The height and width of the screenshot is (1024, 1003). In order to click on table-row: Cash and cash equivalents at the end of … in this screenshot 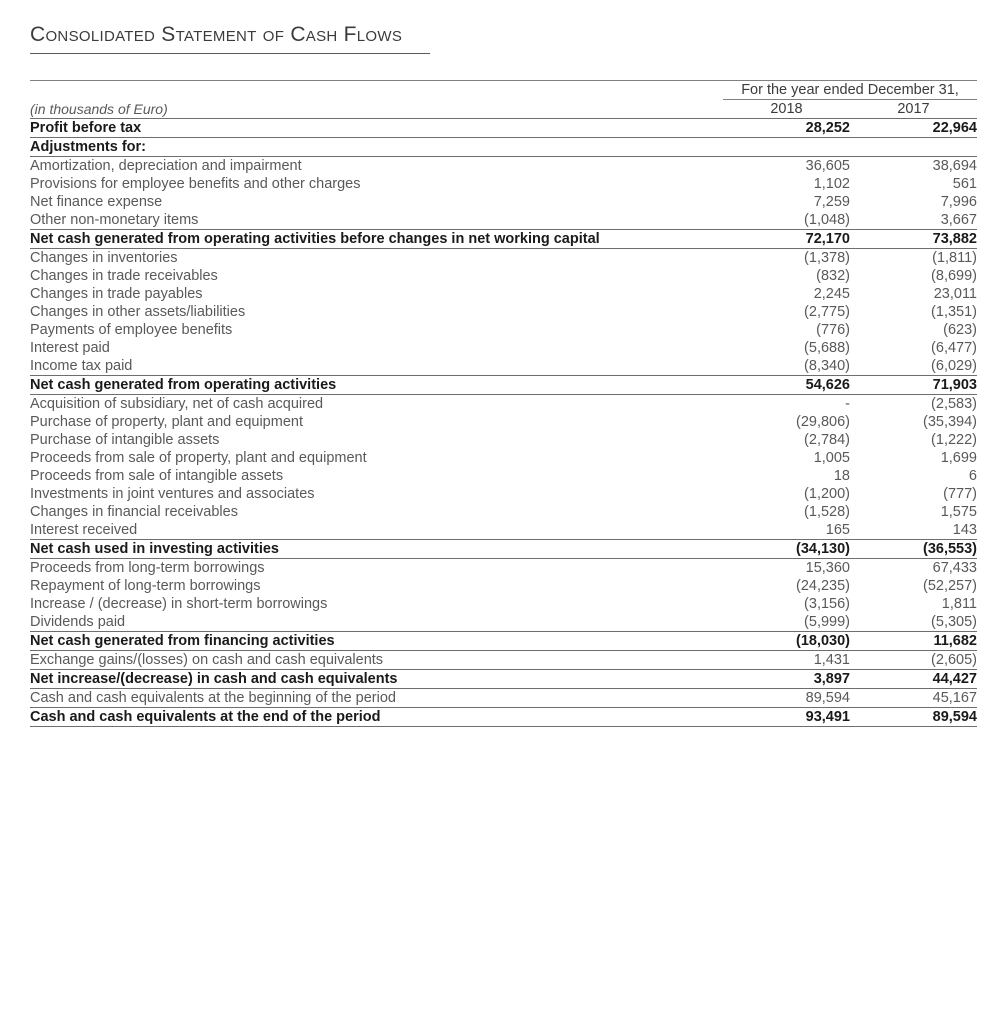, I will do `click(503, 717)`.